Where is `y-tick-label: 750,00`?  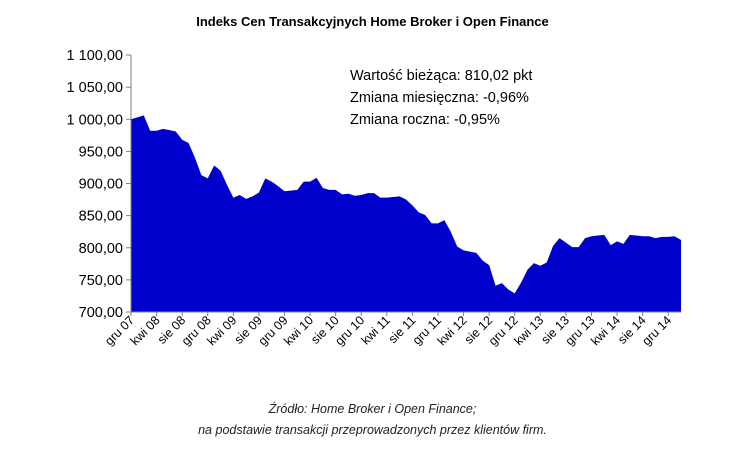
y-tick-label: 750,00 is located at coordinates (101, 281).